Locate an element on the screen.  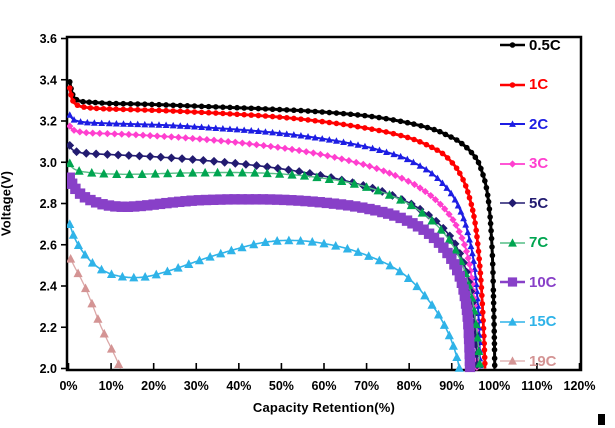
x-tick-label: 70% is located at coordinates (366, 386).